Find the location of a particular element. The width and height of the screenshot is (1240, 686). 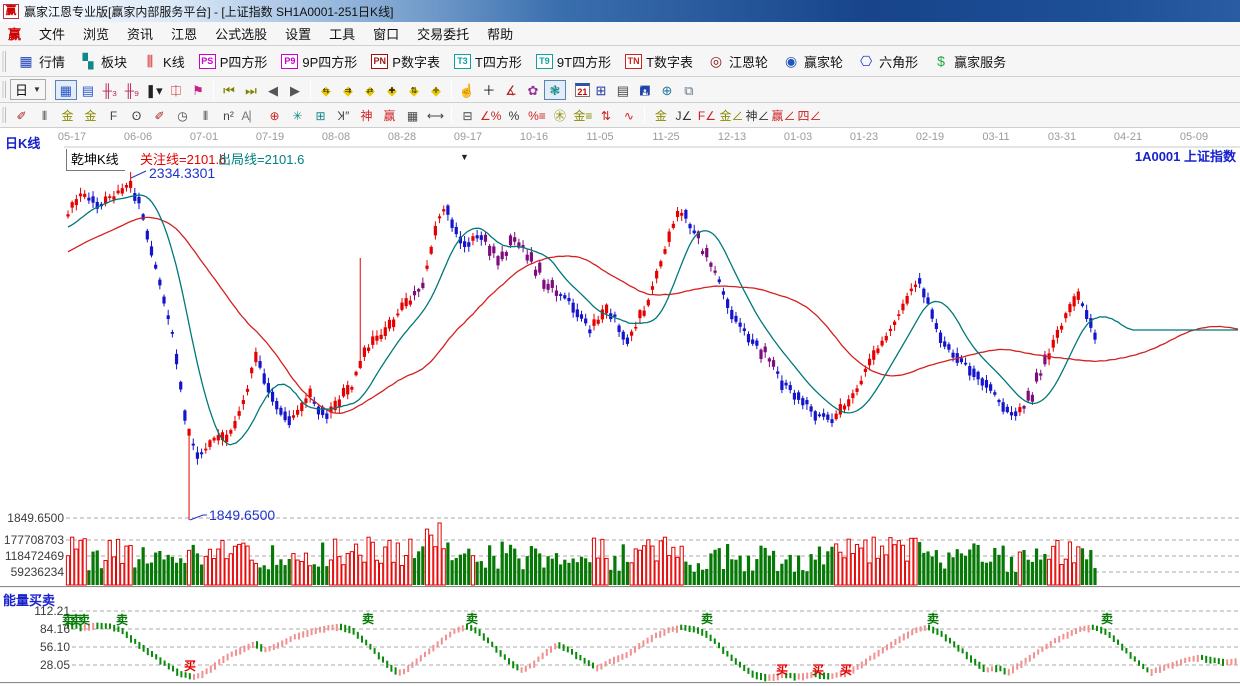

calculator-icon: ⊞ is located at coordinates (601, 90).